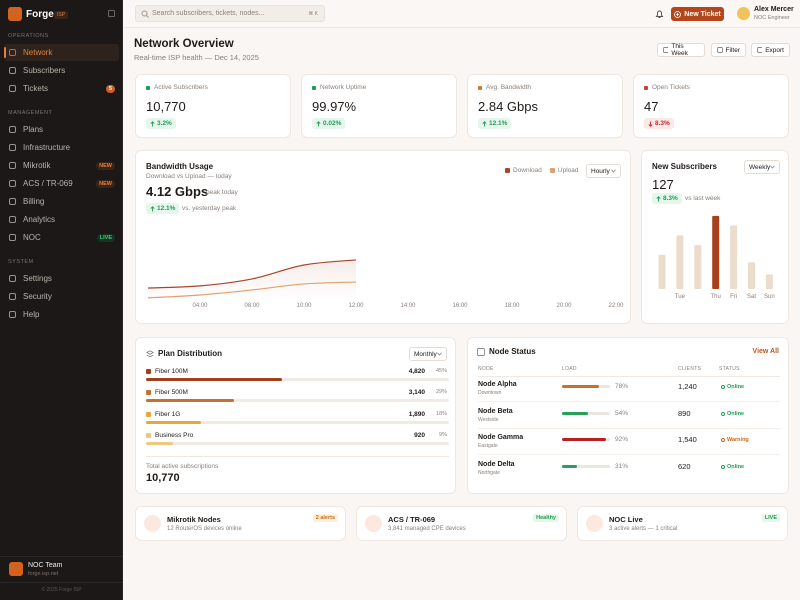 The height and width of the screenshot is (600, 800). I want to click on interval-dropdown: Monthly, so click(428, 354).